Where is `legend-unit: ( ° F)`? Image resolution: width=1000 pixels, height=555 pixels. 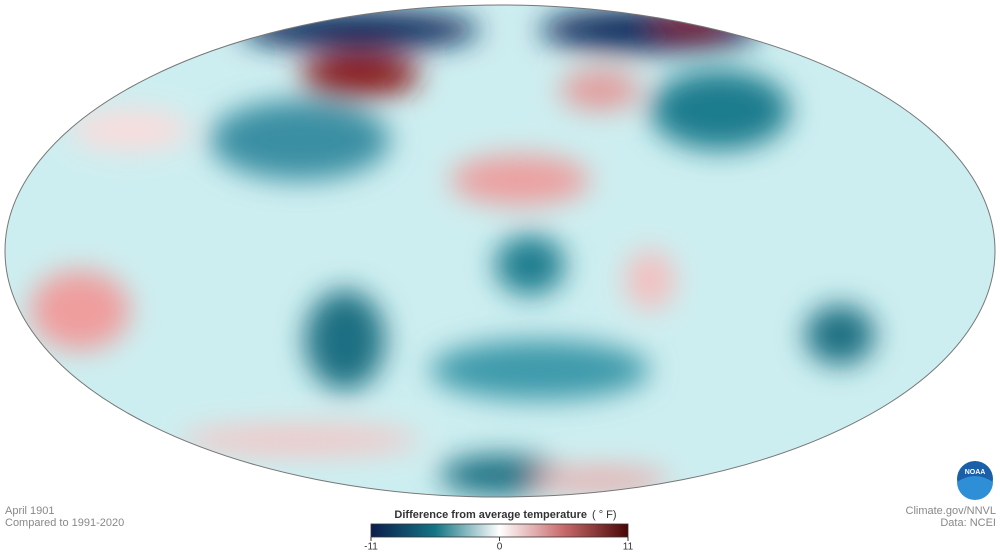 legend-unit: ( ° F) is located at coordinates (604, 515).